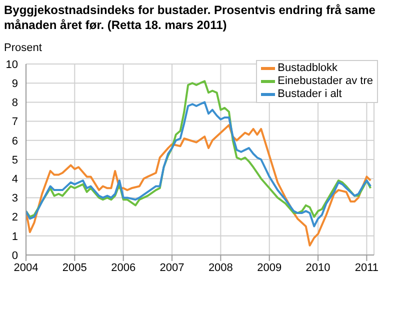 The image size is (400, 320). What do you see at coordinates (190, 18) in the screenshot?
I see `chart-title: Byggjekostnadsindeks for bustader. Prosentvis endring frå same månaden året før. (Retta 18. mars 2011)` at bounding box center [190, 18].